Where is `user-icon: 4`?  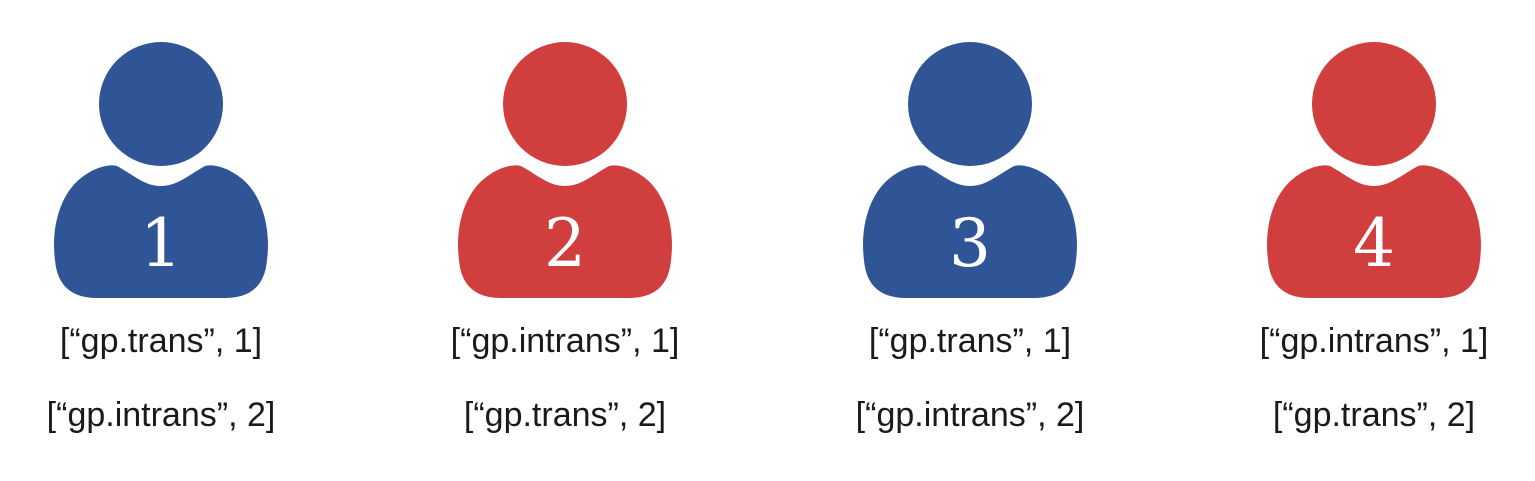 user-icon: 4 is located at coordinates (1374, 170).